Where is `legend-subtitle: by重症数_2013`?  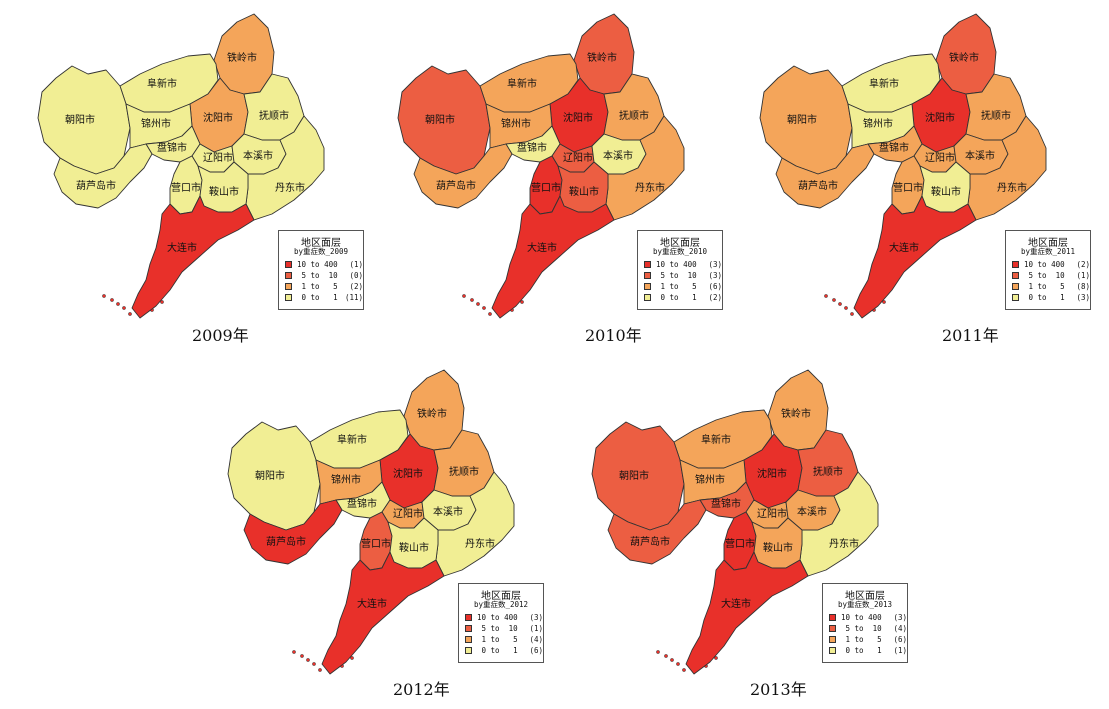
legend-subtitle: by重症数_2013 is located at coordinates (865, 604).